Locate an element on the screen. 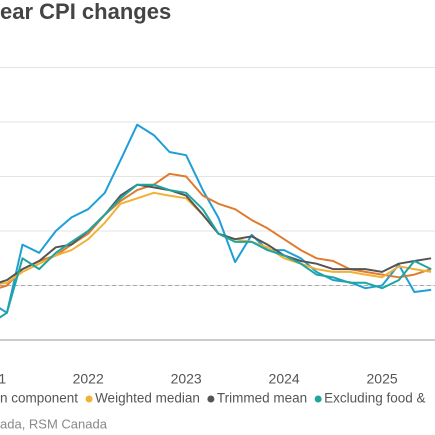 The width and height of the screenshot is (435, 435). x-tick-label: 2022 is located at coordinates (88, 379).